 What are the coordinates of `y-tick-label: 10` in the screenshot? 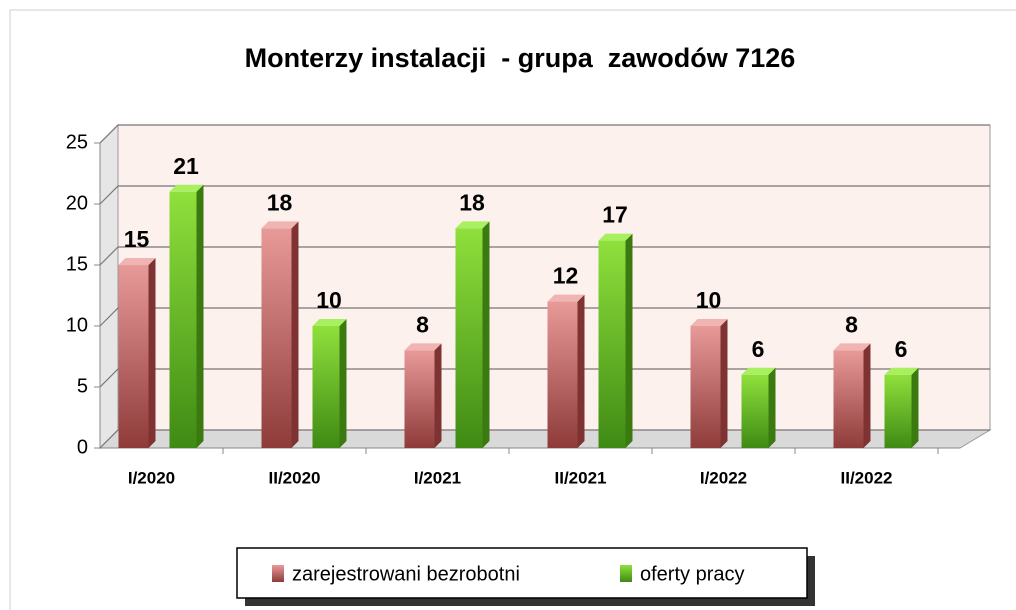 It's located at (77, 325).